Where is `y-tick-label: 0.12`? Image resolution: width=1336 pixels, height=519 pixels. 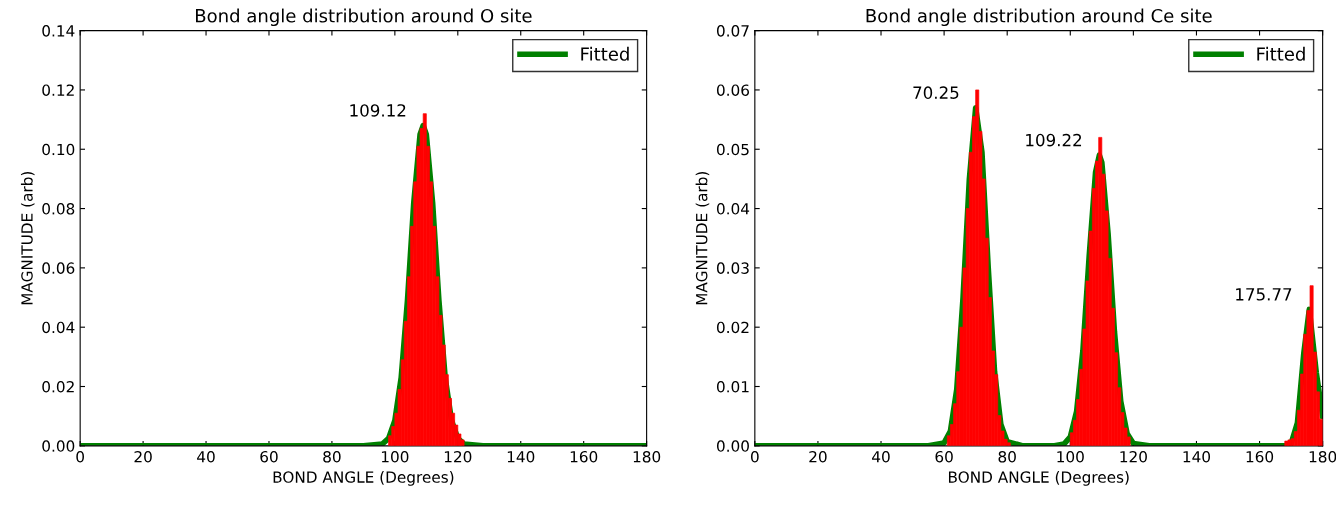 y-tick-label: 0.12 is located at coordinates (58, 90).